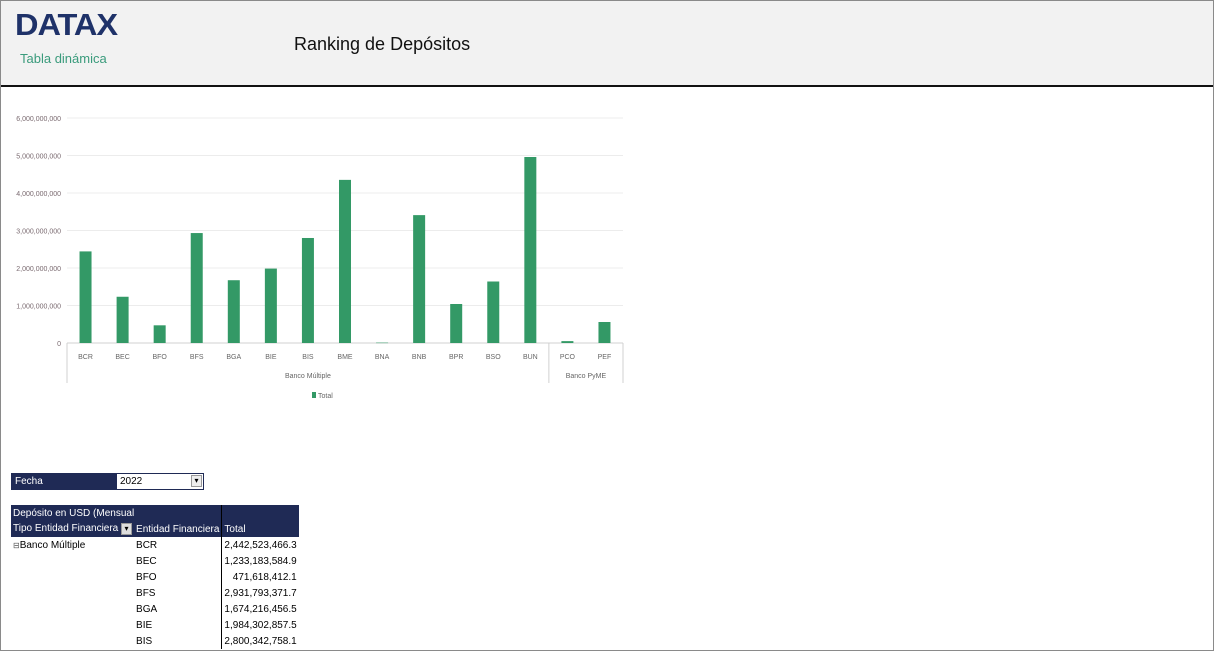 This screenshot has width=1214, height=651. I want to click on x-tick-label: BFO, so click(159, 357).